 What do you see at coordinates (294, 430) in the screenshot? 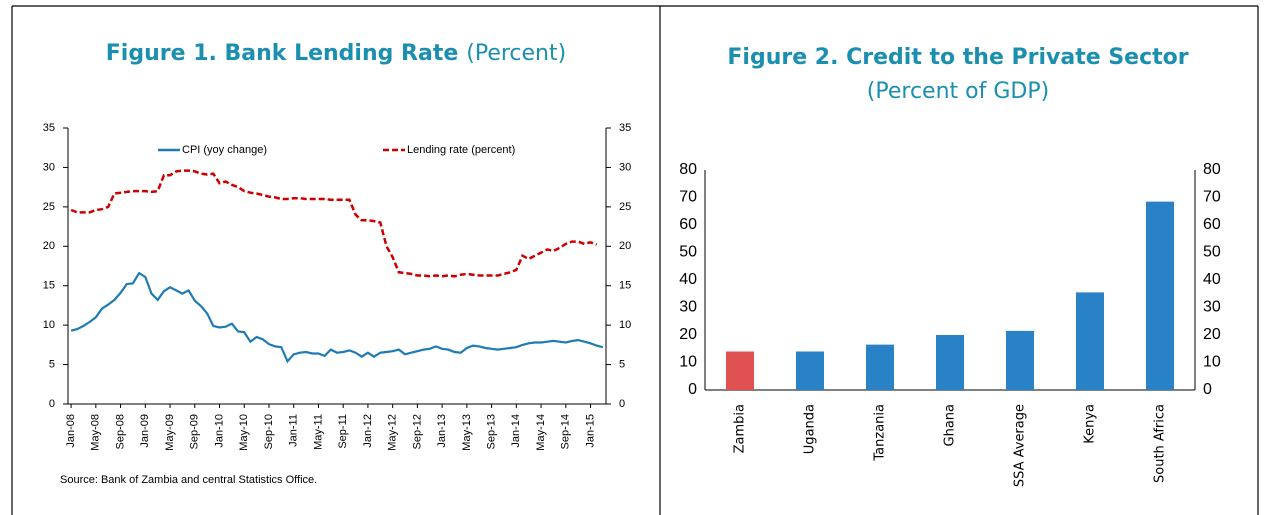
I see `x-tick-label: Jan-11` at bounding box center [294, 430].